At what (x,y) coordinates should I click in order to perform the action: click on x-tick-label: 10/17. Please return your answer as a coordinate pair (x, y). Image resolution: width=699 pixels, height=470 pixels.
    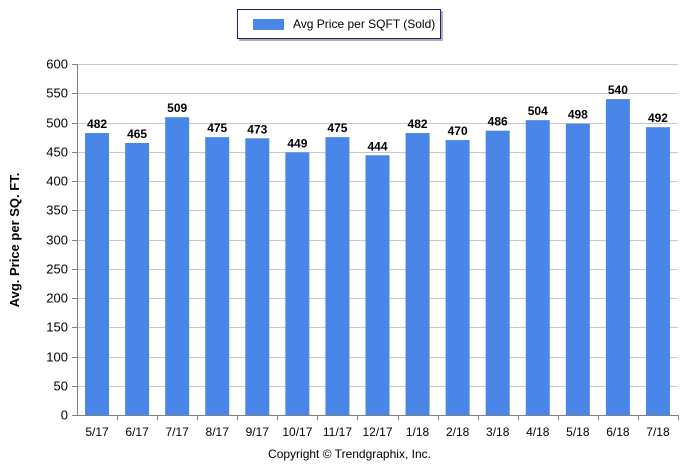
    Looking at the image, I should click on (297, 432).